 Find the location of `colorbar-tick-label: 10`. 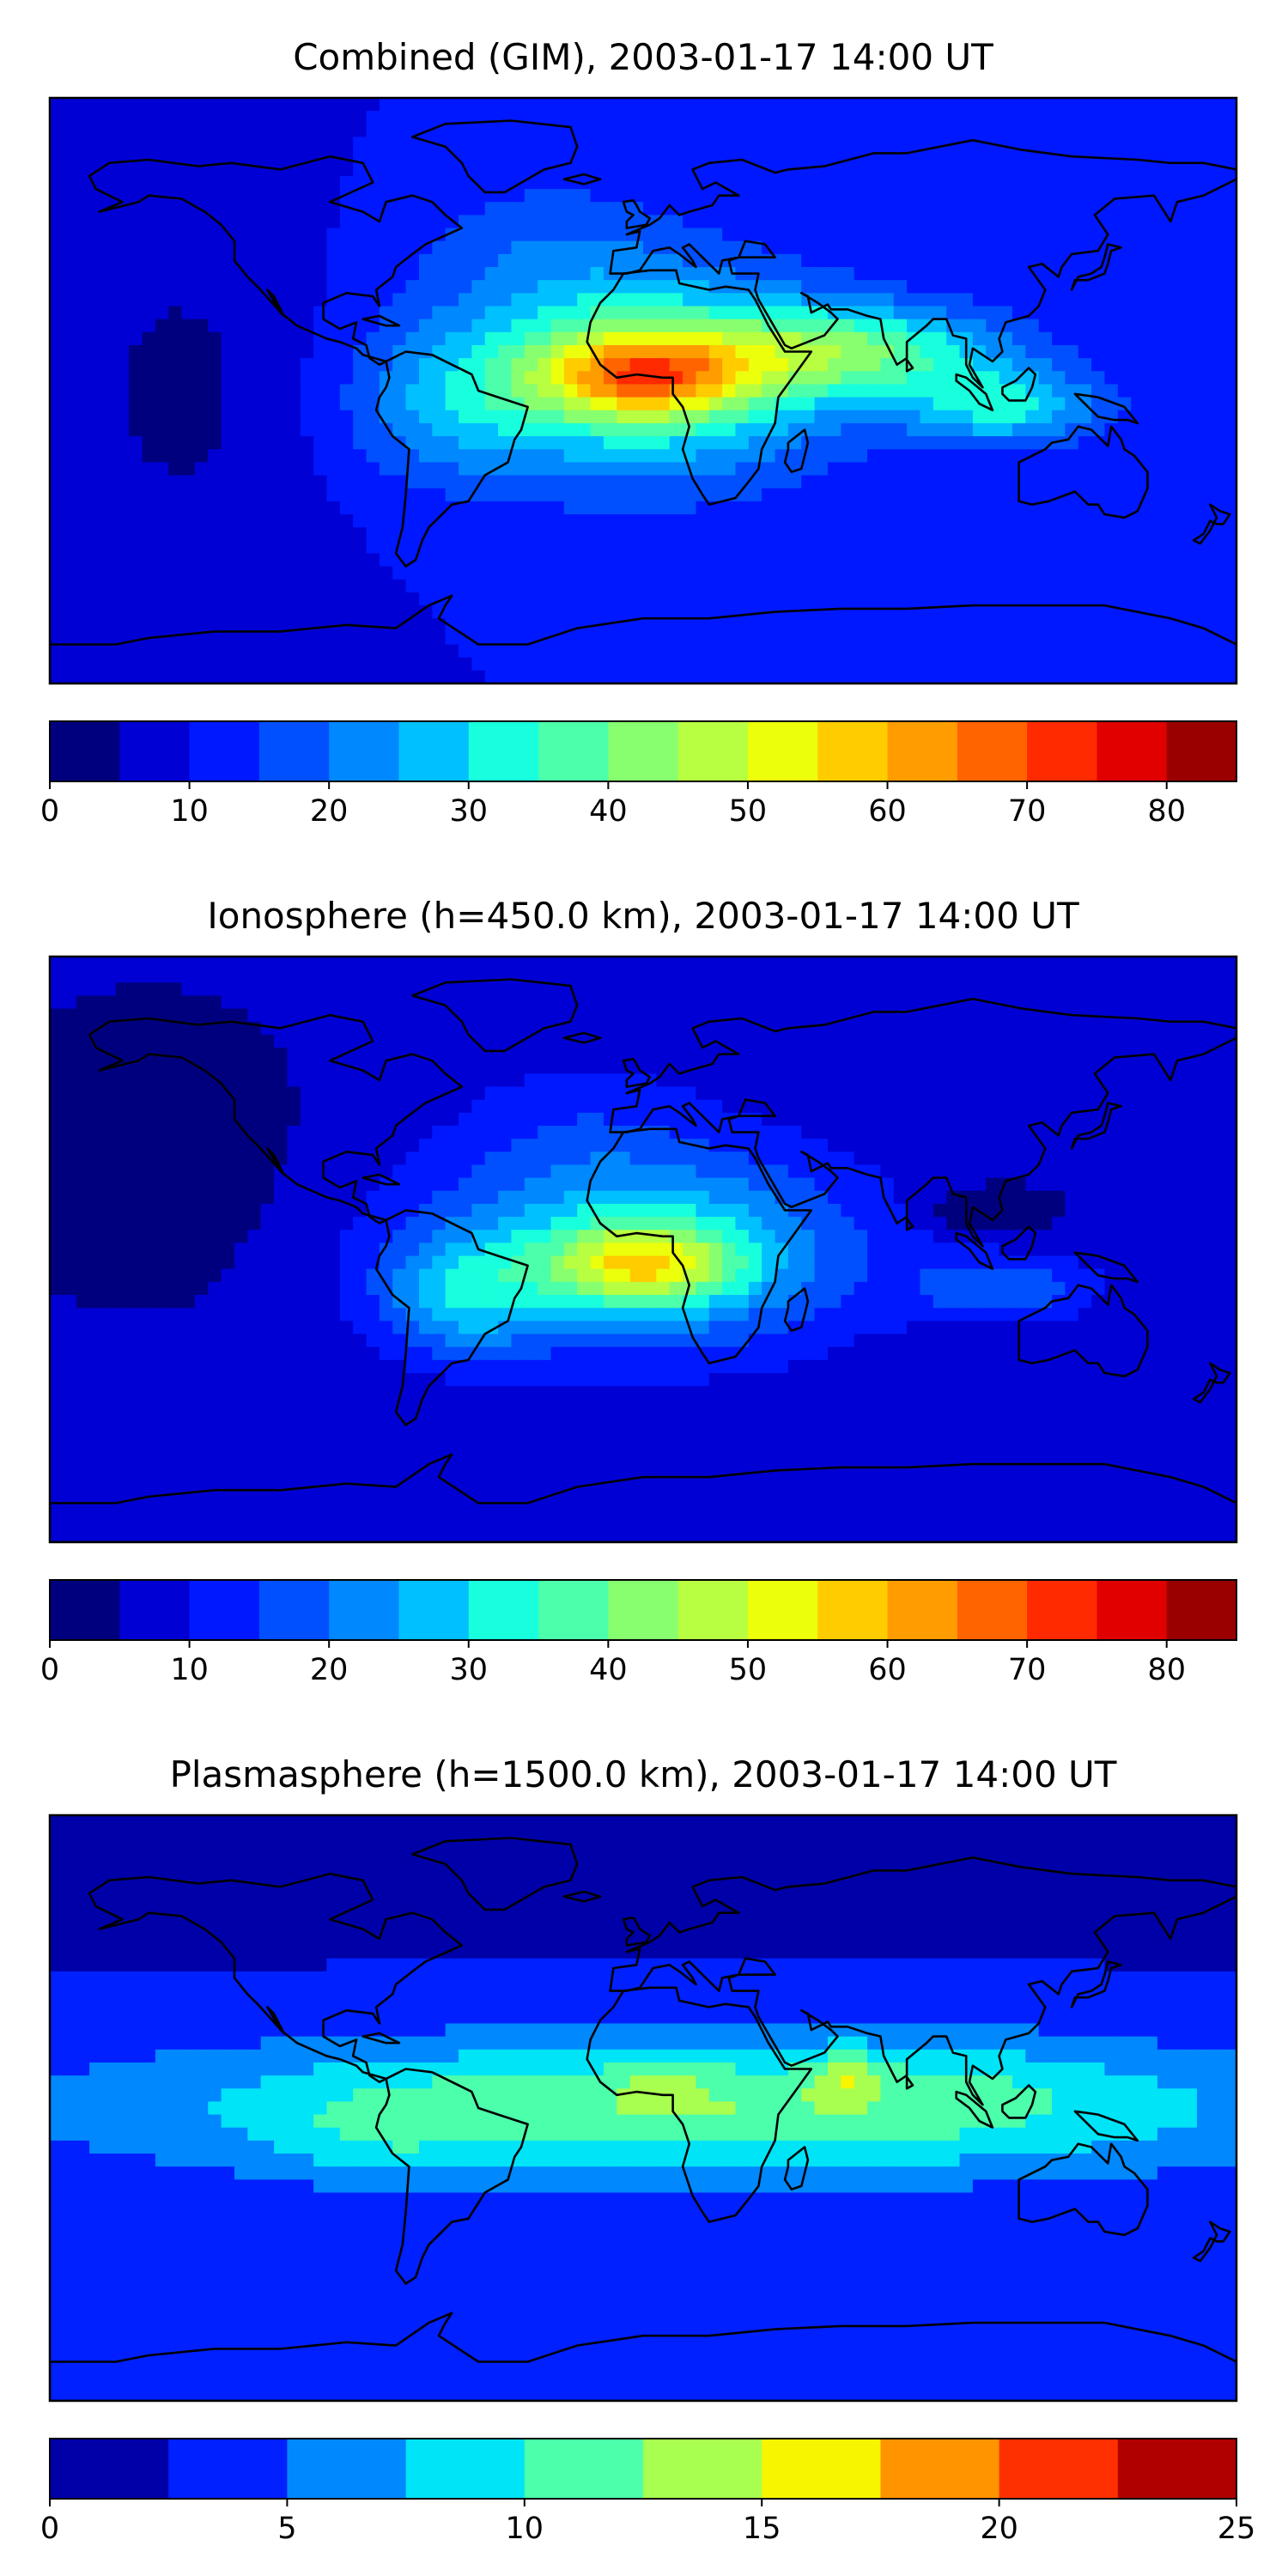

colorbar-tick-label: 10 is located at coordinates (190, 812).